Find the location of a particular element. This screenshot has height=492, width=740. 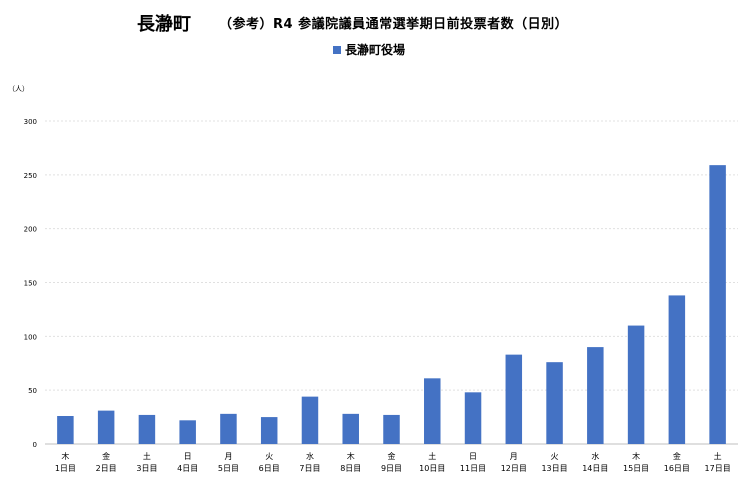

y-tick-label: 100 is located at coordinates (30, 337).